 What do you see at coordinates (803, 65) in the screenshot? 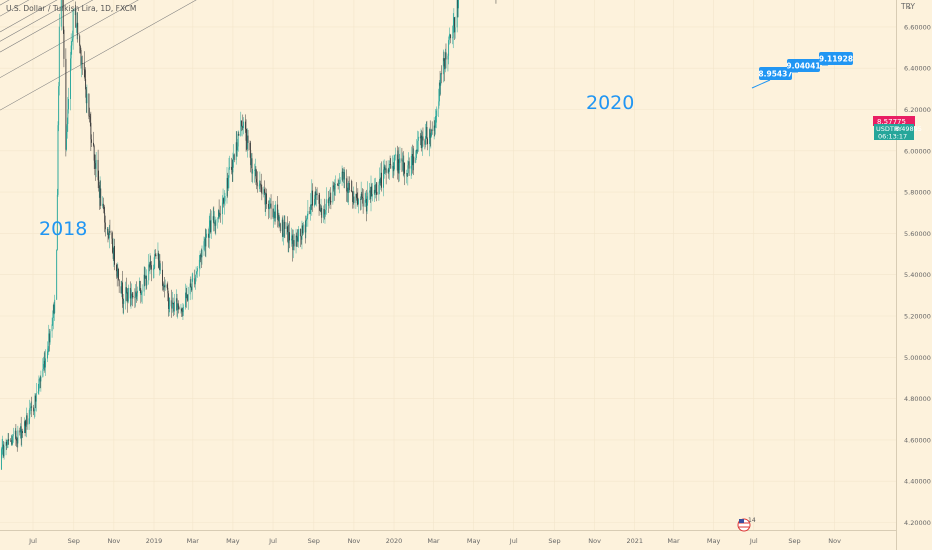
I see `callout-2: 9.04041` at bounding box center [803, 65].